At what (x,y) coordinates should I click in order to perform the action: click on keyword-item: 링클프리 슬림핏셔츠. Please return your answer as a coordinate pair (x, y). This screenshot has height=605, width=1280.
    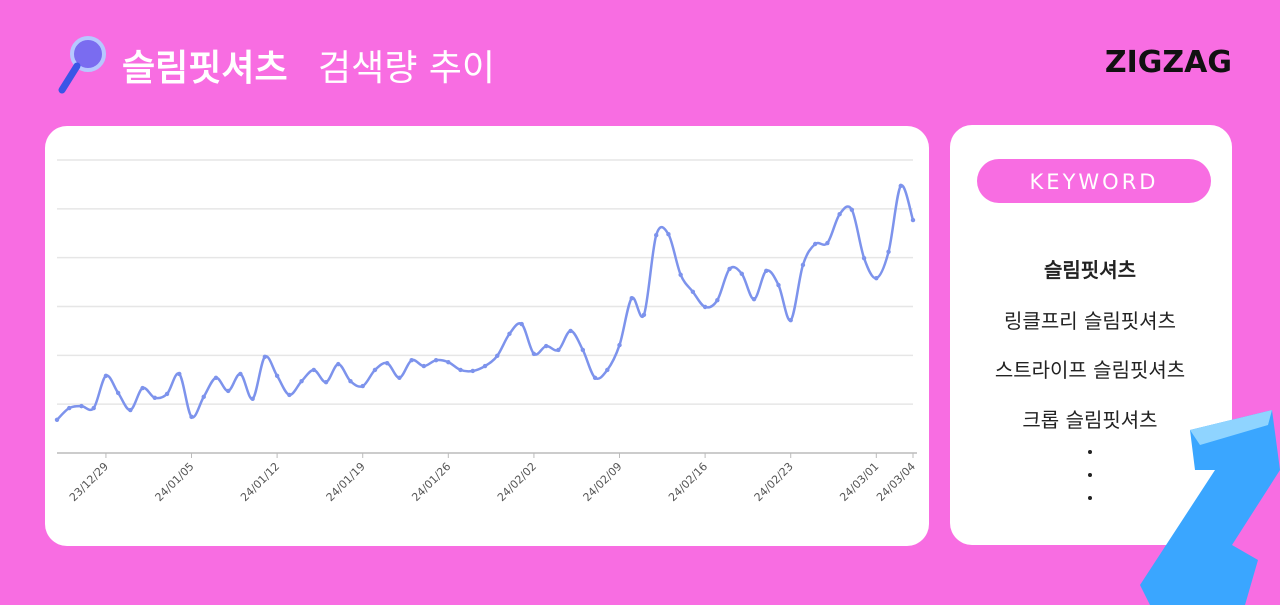
    Looking at the image, I should click on (1090, 321).